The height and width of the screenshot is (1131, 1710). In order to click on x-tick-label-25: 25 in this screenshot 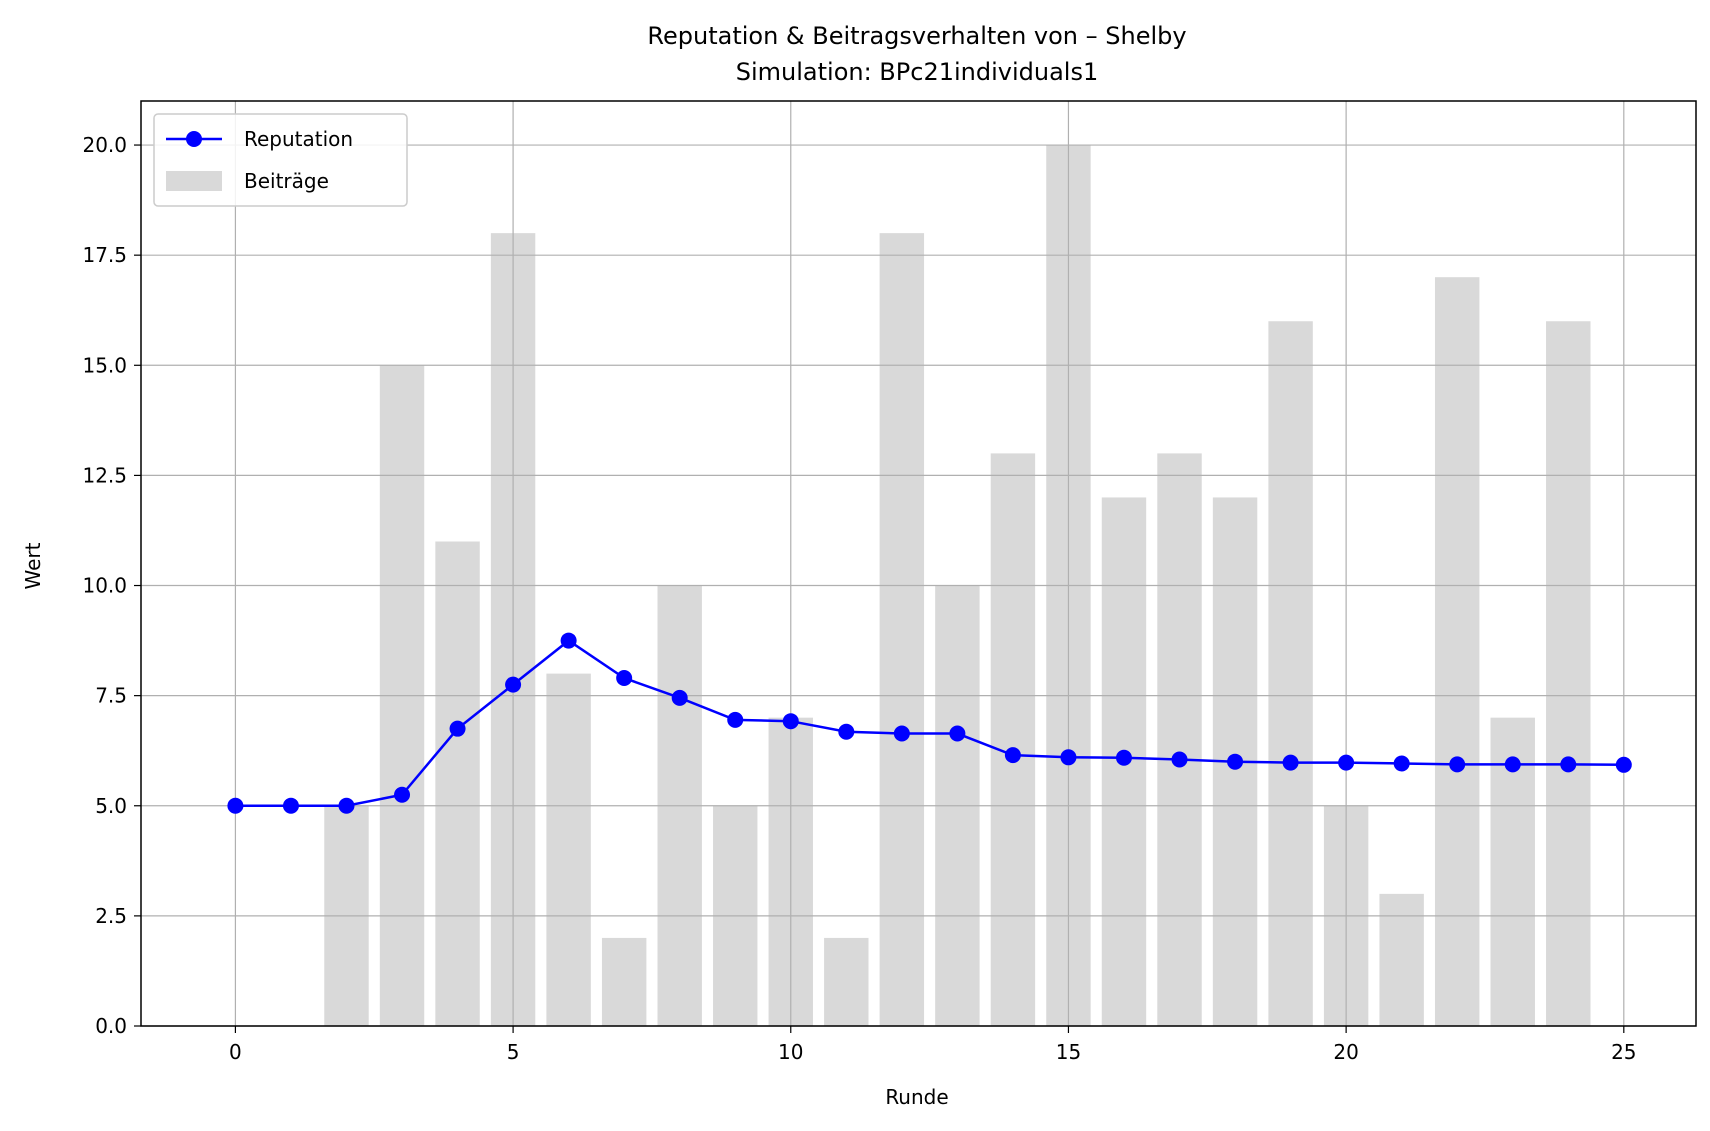, I will do `click(1623, 1052)`.